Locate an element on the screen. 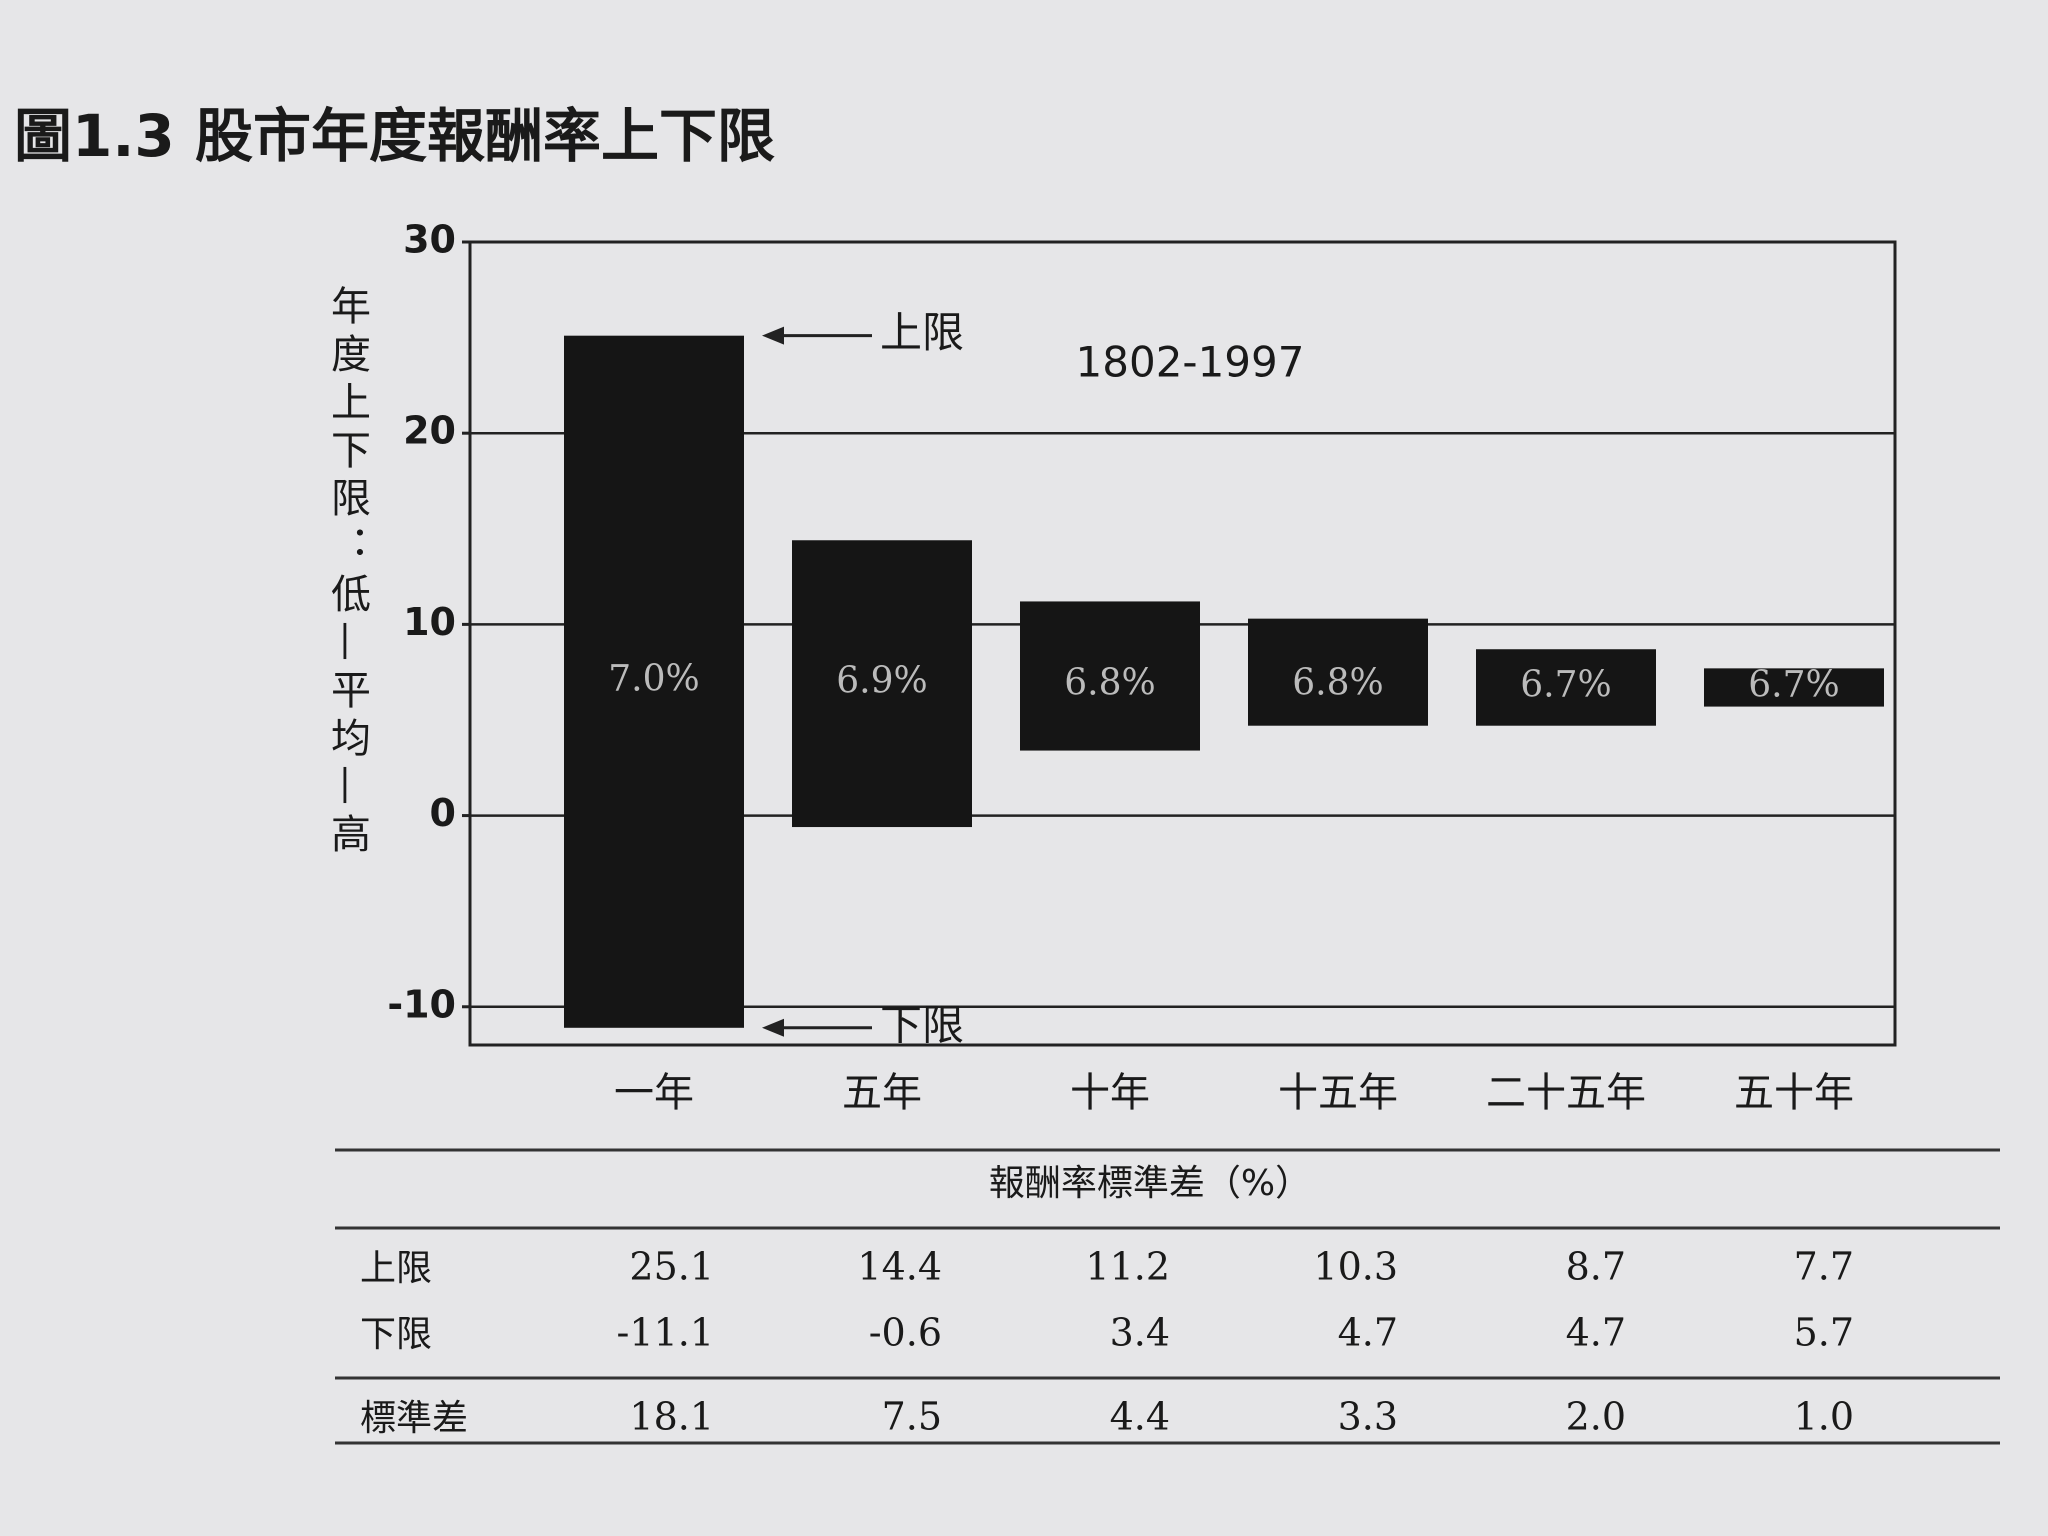 This screenshot has height=1536, width=2048. table-cell: 4.4 is located at coordinates (1140, 1417).